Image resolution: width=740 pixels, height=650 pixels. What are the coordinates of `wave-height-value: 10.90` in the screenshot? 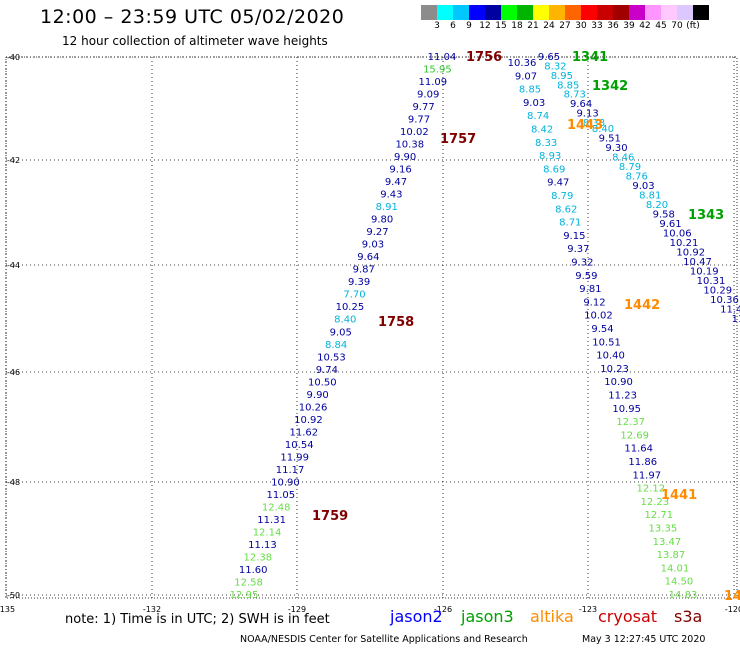 It's located at (285, 482).